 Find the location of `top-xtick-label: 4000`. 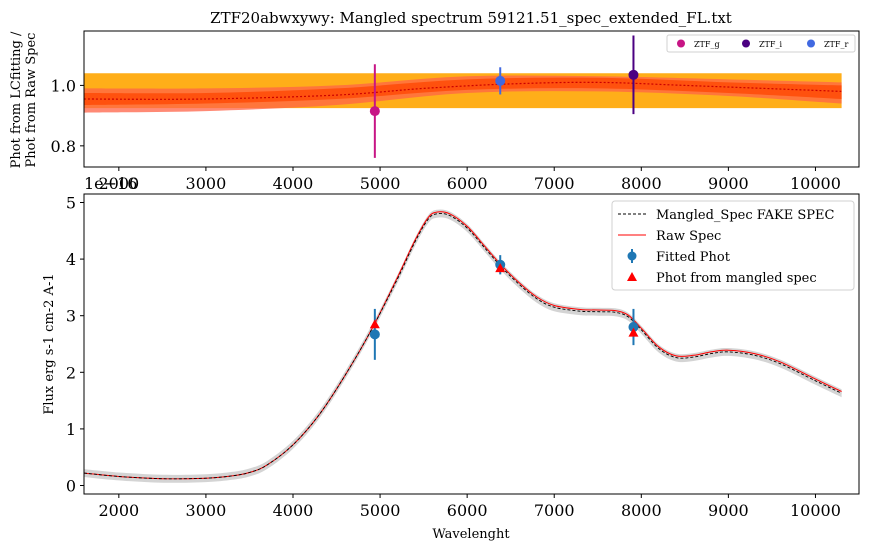

top-xtick-label: 4000 is located at coordinates (293, 183).